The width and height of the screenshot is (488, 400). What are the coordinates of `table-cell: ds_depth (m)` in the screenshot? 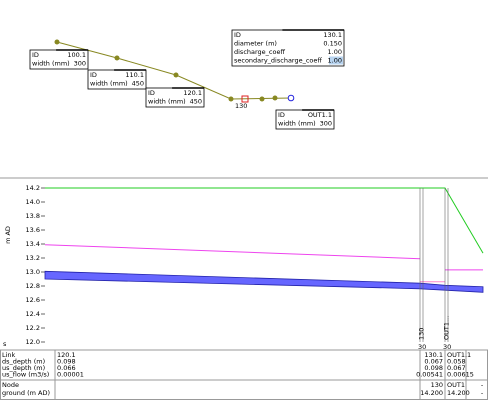 It's located at (23, 362).